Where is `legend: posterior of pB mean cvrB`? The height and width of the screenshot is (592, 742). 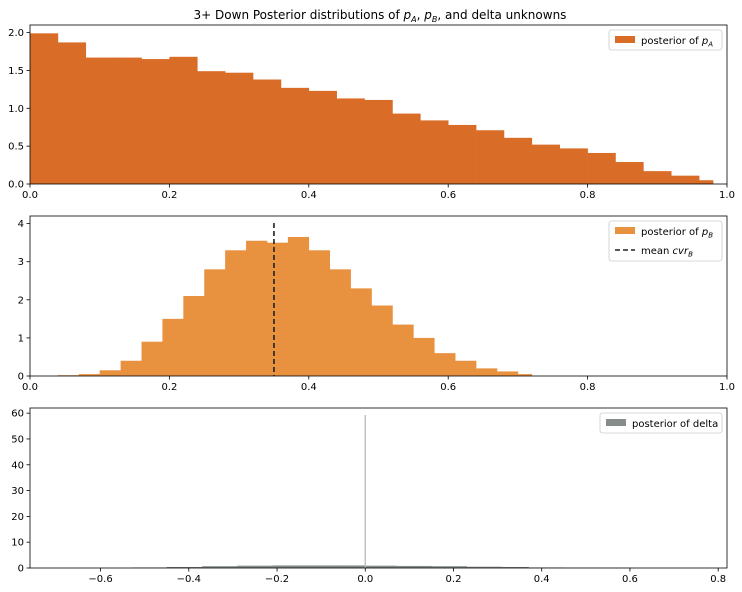
legend: posterior of pB mean cvrB is located at coordinates (665, 241).